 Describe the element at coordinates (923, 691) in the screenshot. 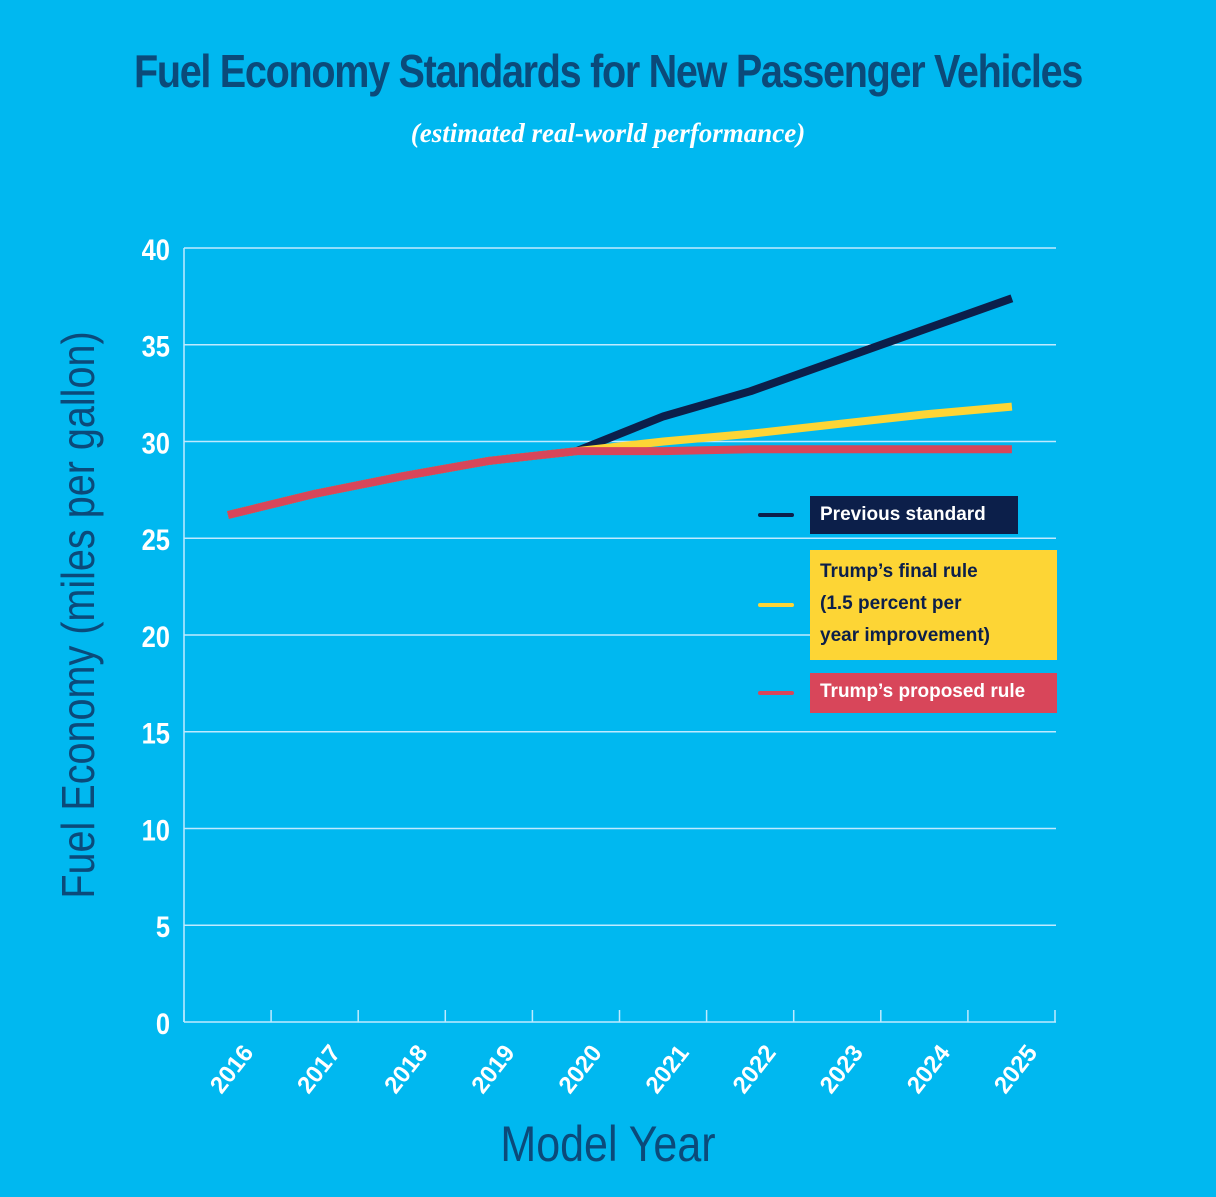

I see `legend-label-line: Trump’s proposed rule` at that location.